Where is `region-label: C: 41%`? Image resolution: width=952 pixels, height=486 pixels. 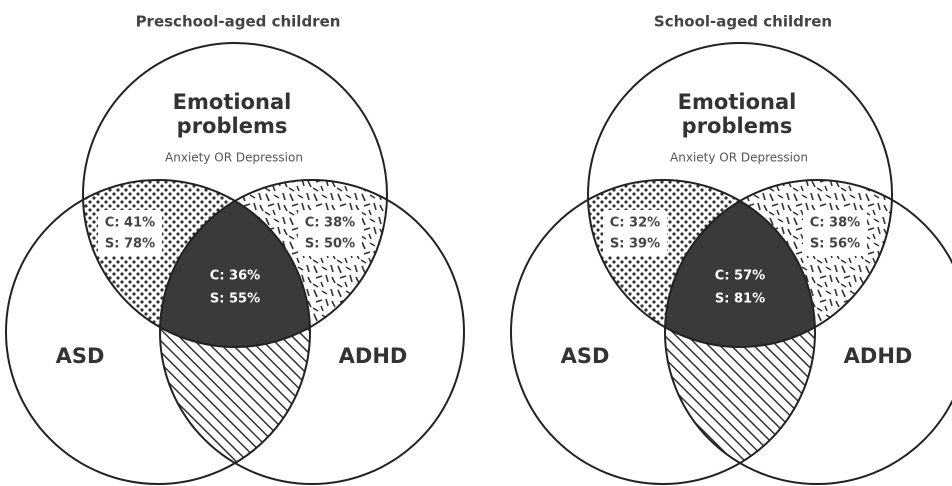
region-label: C: 41% is located at coordinates (130, 223).